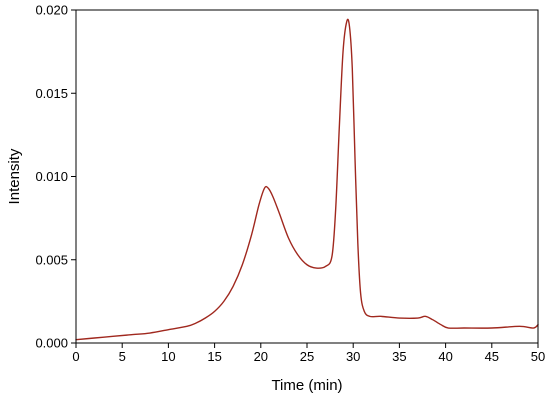 This screenshot has width=550, height=403. Describe the element at coordinates (51, 343) in the screenshot. I see `y-tick-label: 0.000` at that location.